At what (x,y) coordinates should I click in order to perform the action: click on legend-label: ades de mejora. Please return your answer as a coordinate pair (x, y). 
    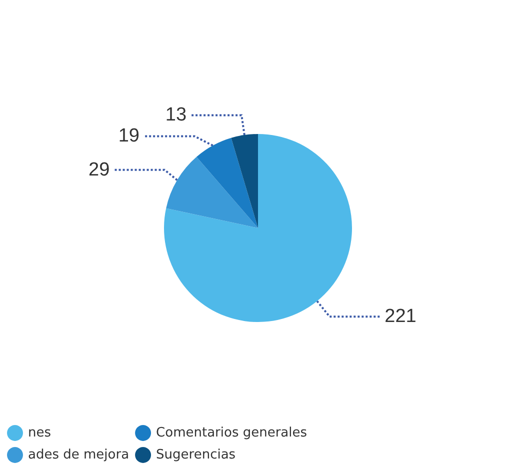
    Looking at the image, I should click on (79, 455).